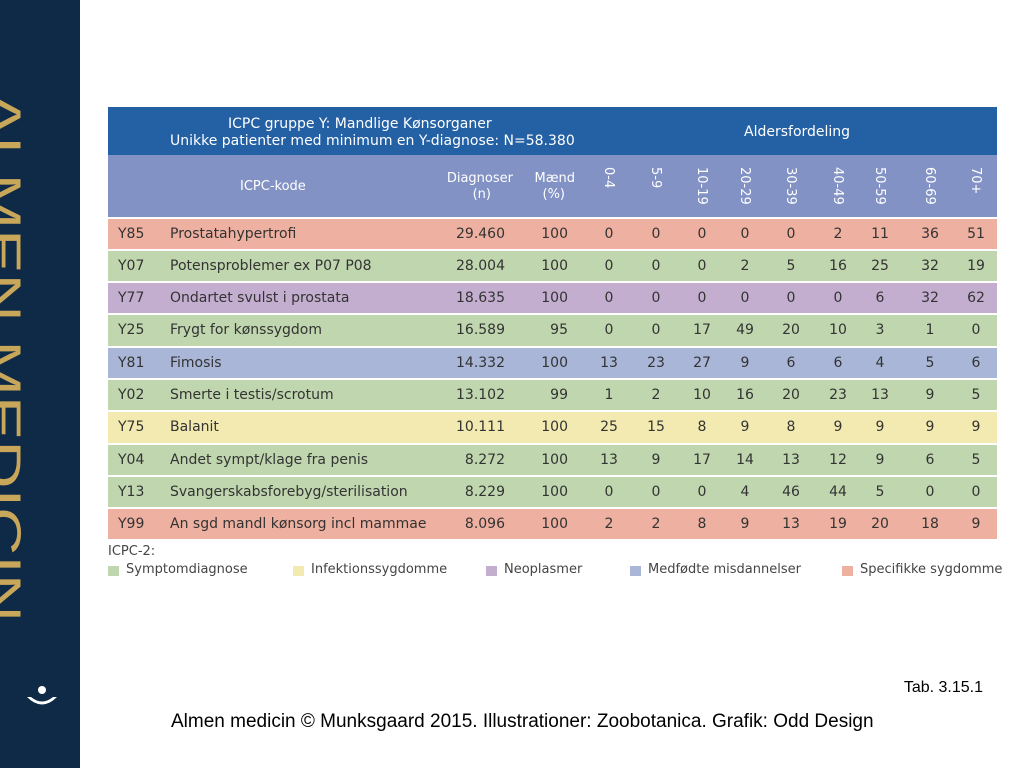 Image resolution: width=1024 pixels, height=772 pixels. I want to click on legend-label: Neoplasmer, so click(543, 569).